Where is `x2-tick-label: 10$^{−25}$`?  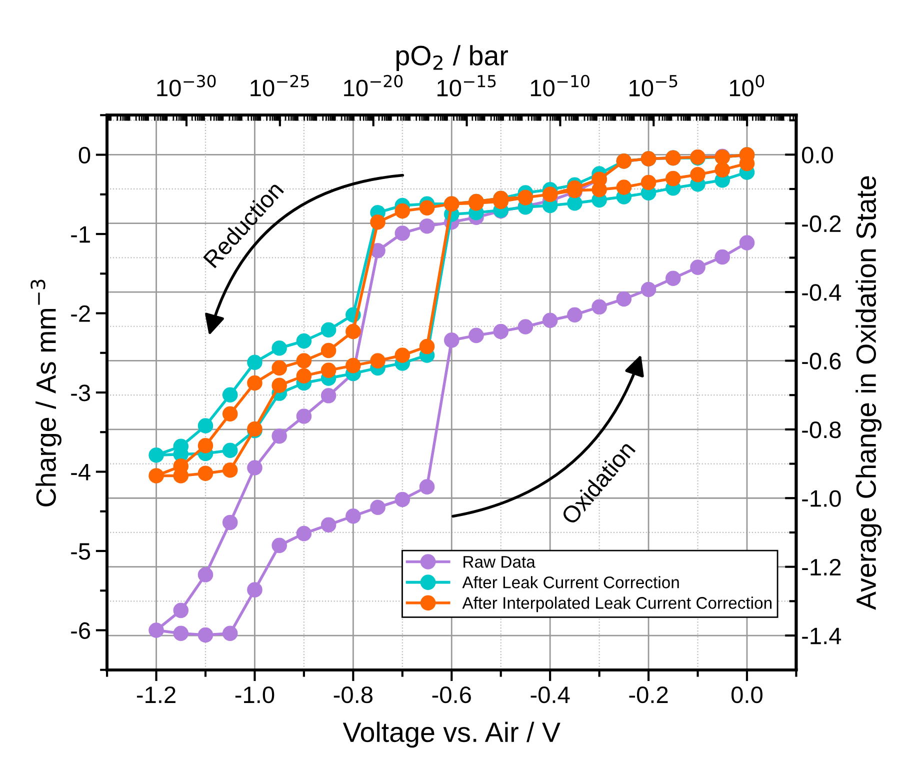 x2-tick-label: 10$^{−25}$ is located at coordinates (279, 85).